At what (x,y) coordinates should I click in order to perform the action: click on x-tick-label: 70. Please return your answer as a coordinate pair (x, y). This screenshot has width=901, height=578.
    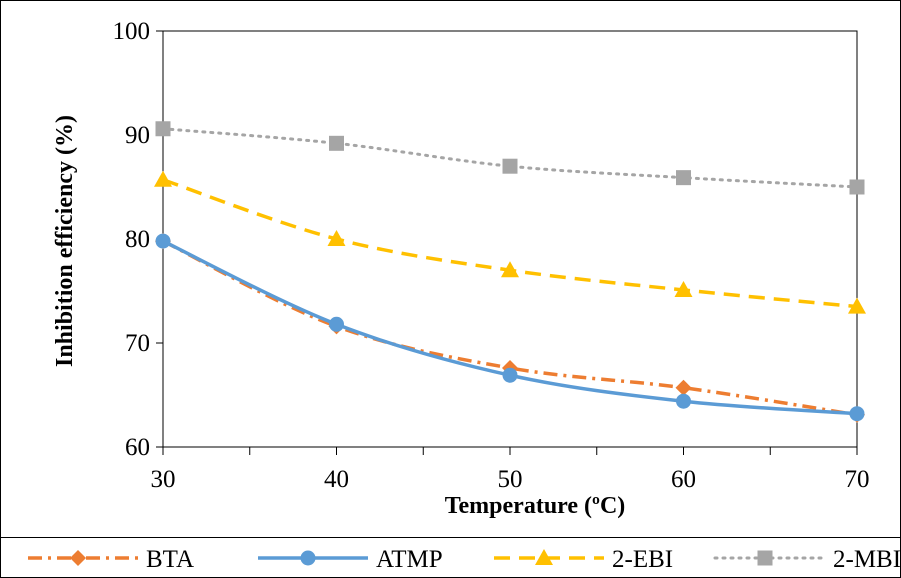
    Looking at the image, I should click on (857, 479).